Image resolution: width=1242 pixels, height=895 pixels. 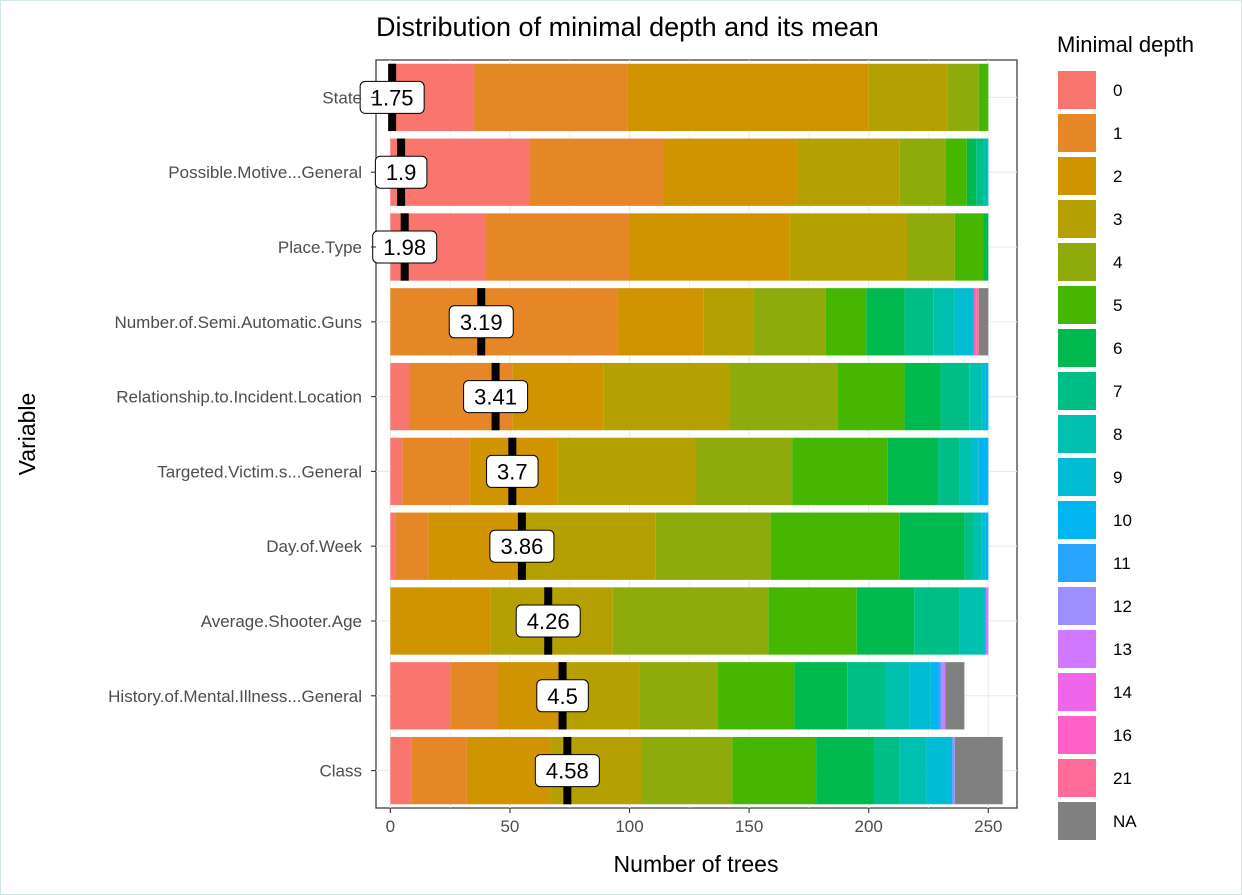 What do you see at coordinates (314, 546) in the screenshot?
I see `y-tick-label: Day.of.Week` at bounding box center [314, 546].